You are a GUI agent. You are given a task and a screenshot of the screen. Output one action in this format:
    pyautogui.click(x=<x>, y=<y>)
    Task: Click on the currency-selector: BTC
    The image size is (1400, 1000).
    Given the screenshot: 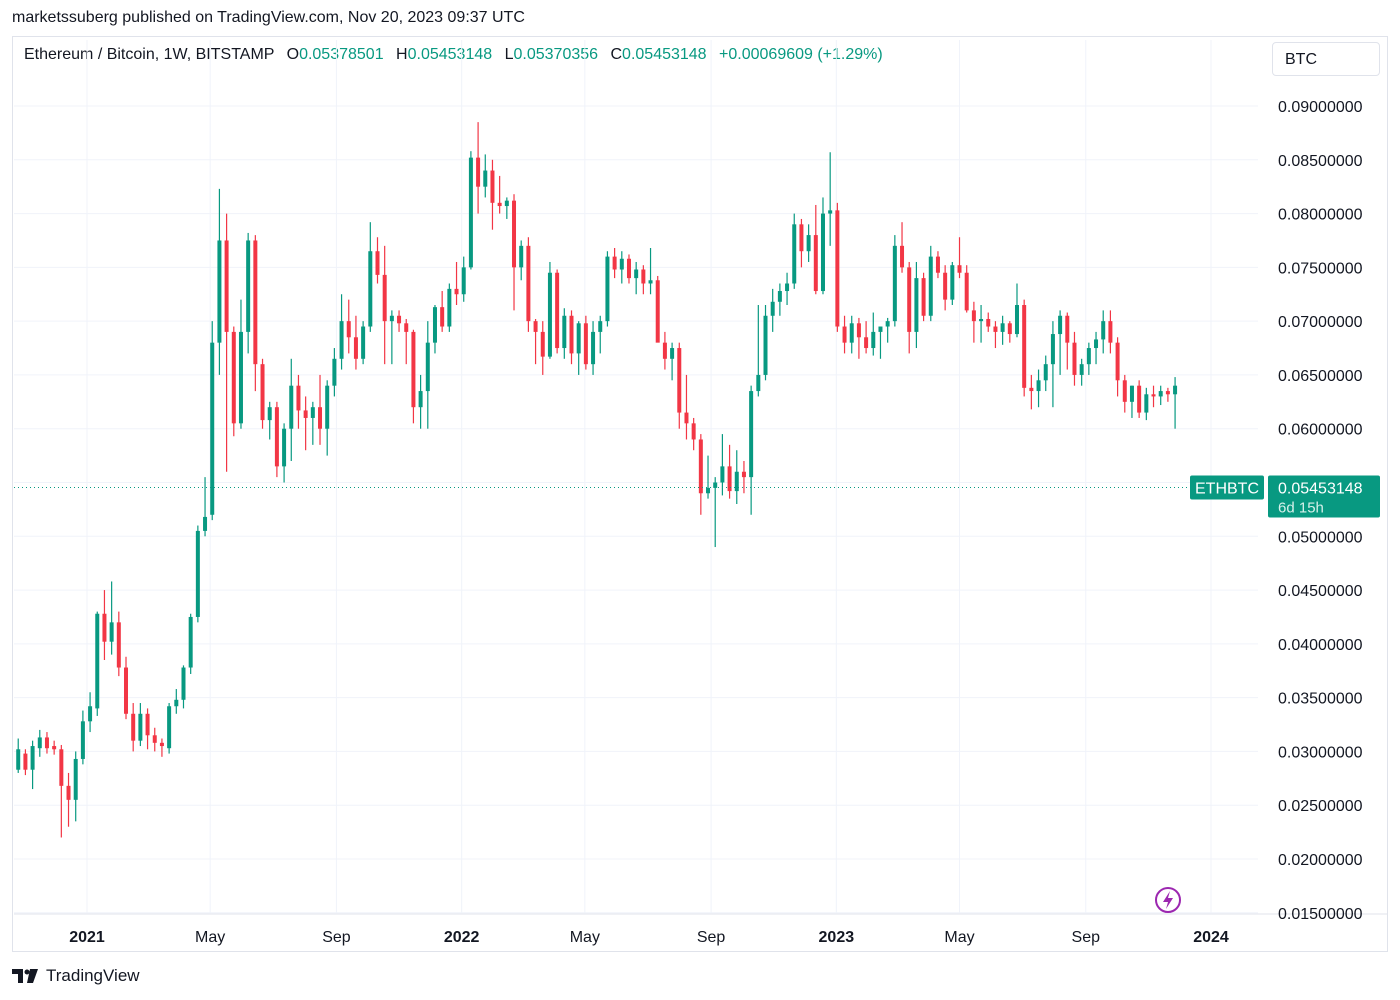 What is the action you would take?
    pyautogui.click(x=1326, y=59)
    